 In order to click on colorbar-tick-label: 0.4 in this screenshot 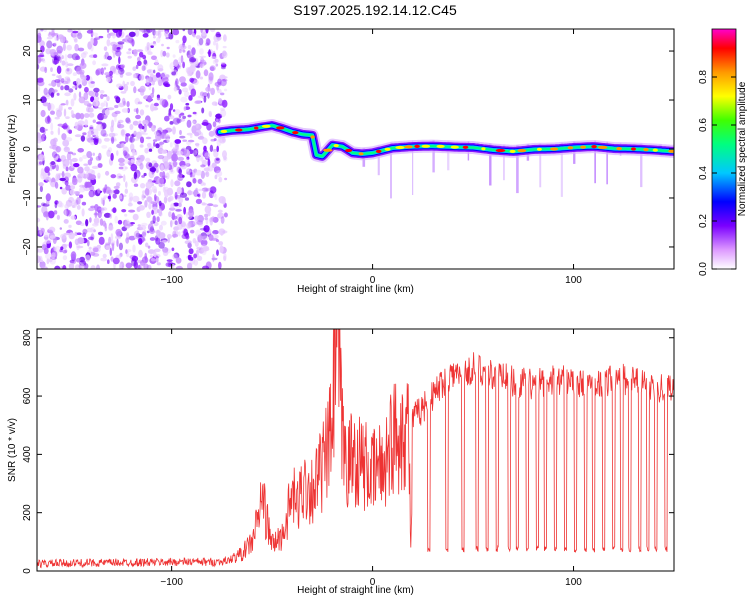, I will do `click(703, 173)`.